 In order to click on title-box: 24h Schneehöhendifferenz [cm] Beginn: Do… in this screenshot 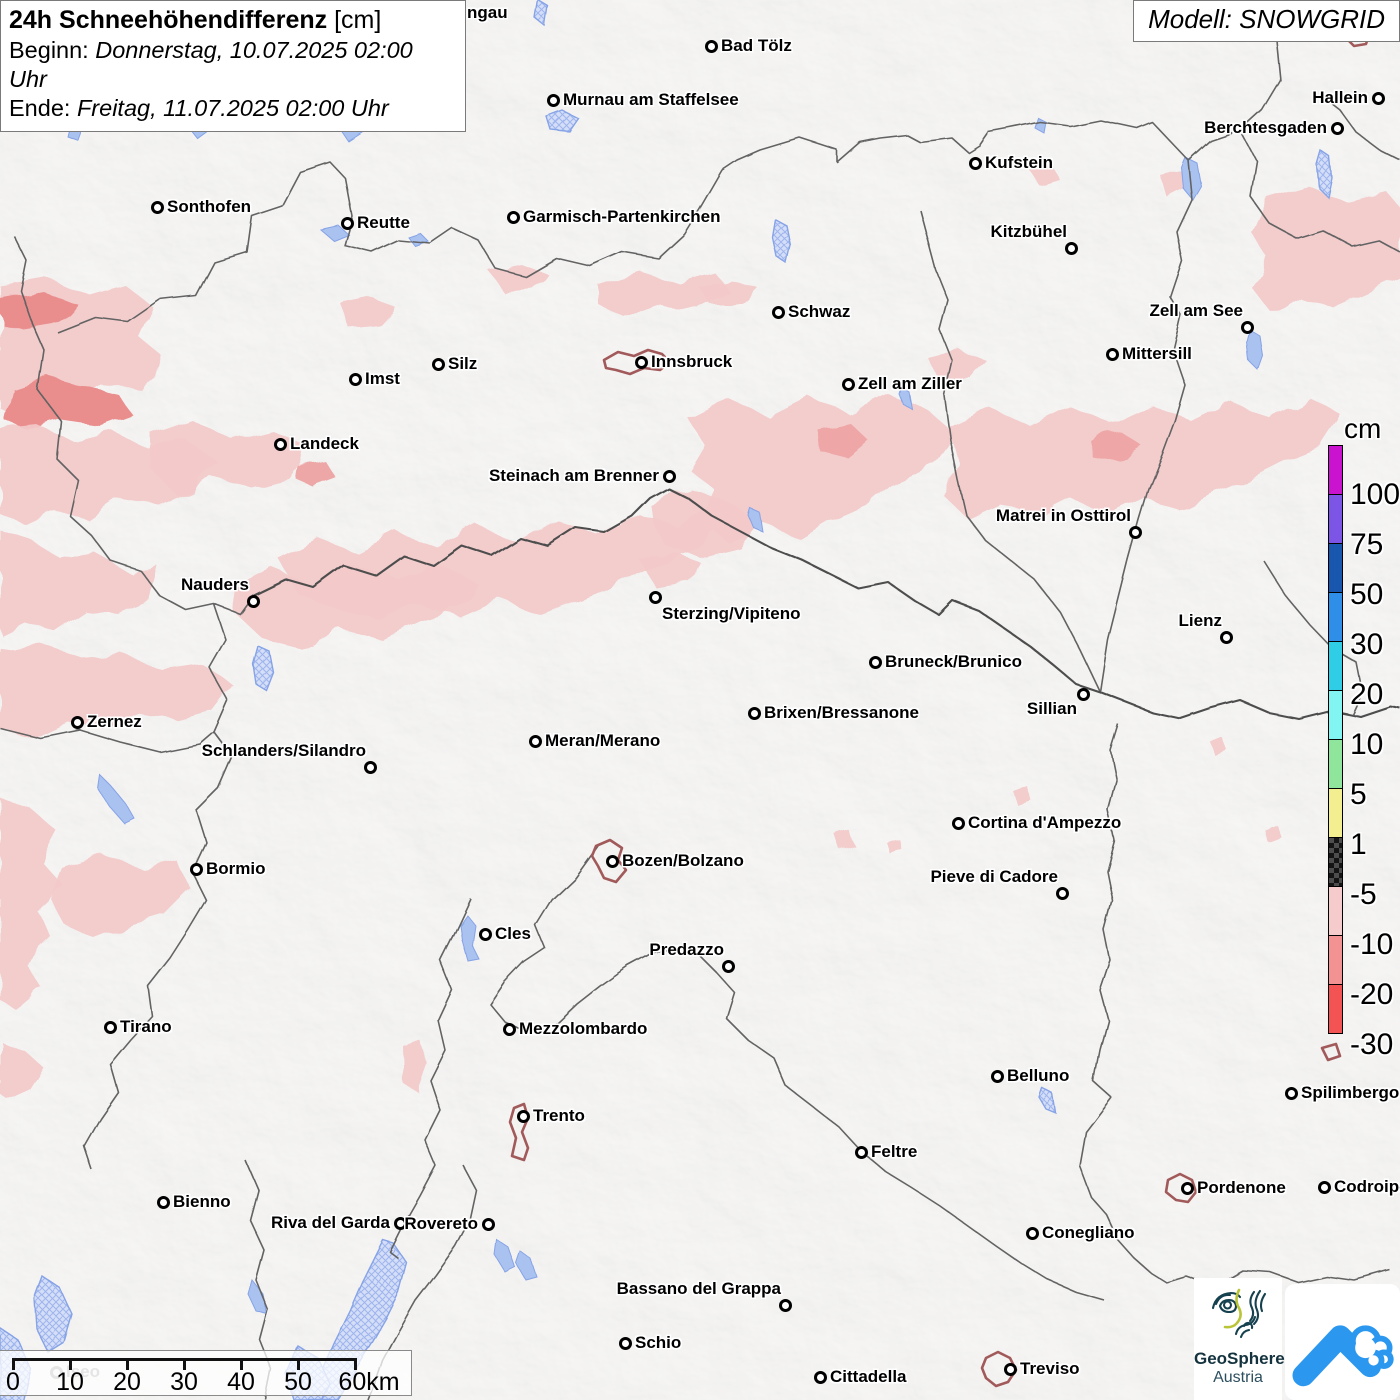, I will do `click(233, 66)`.